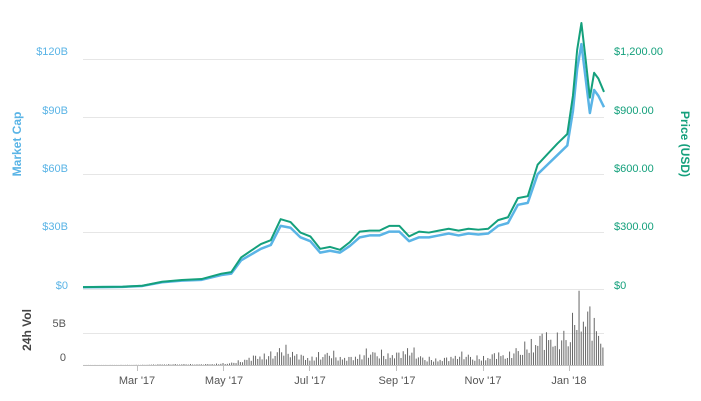 The image size is (701, 401). Describe the element at coordinates (638, 52) in the screenshot. I see `right-tick-label: $1,200.00` at that location.